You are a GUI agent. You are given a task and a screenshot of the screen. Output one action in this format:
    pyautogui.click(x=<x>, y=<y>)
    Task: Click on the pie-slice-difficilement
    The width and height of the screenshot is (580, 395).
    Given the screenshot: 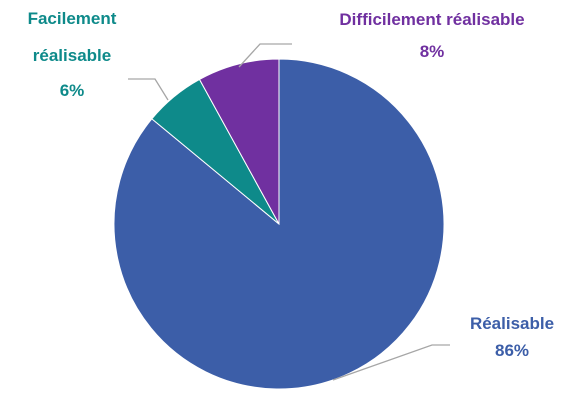 What is the action you would take?
    pyautogui.click(x=239, y=141)
    